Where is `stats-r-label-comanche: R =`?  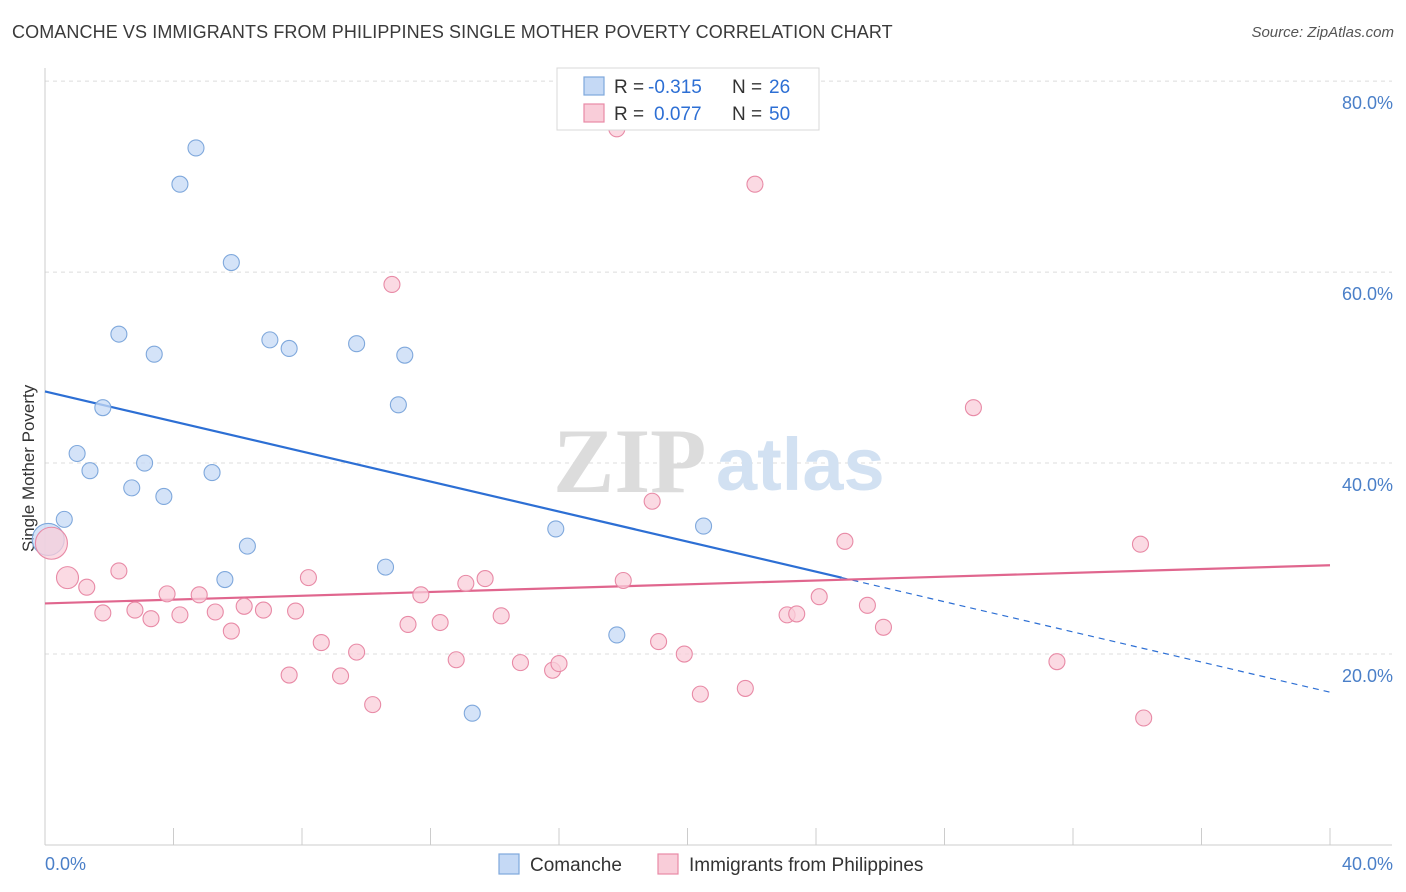 stats-r-label-comanche: R = is located at coordinates (629, 87).